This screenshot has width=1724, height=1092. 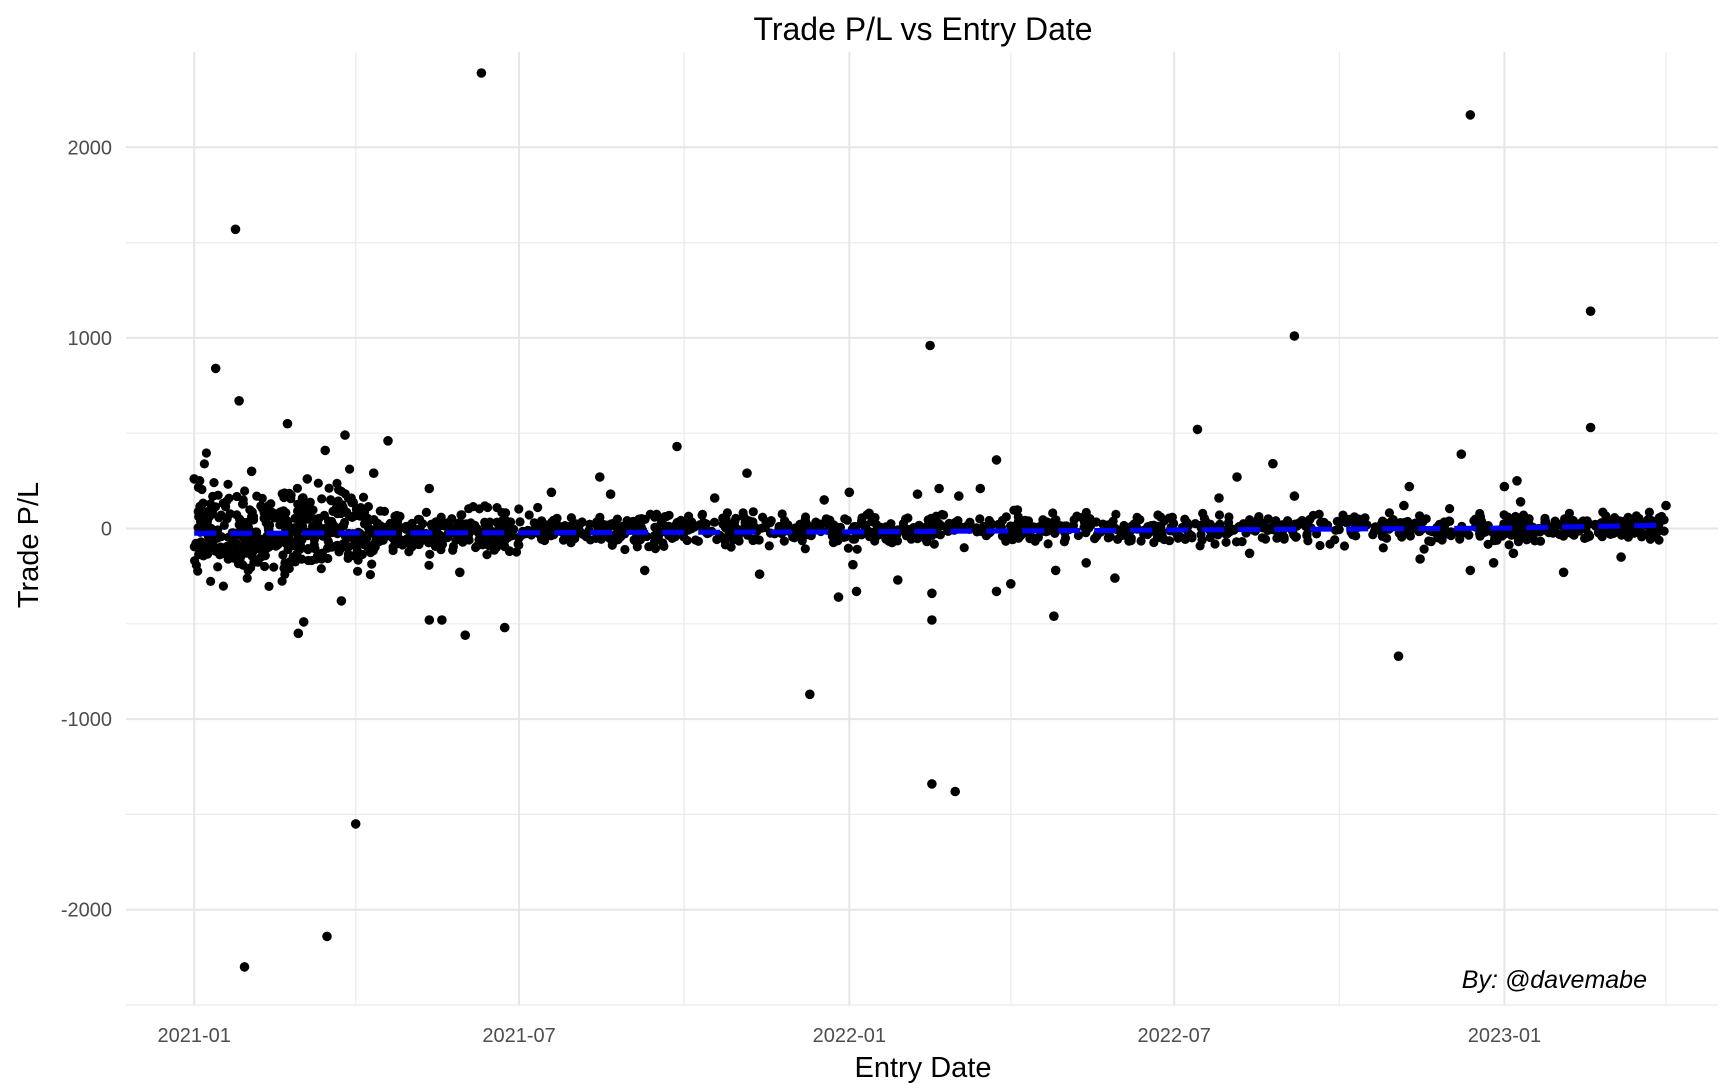 What do you see at coordinates (930, 529) in the screenshot?
I see `trend-line` at bounding box center [930, 529].